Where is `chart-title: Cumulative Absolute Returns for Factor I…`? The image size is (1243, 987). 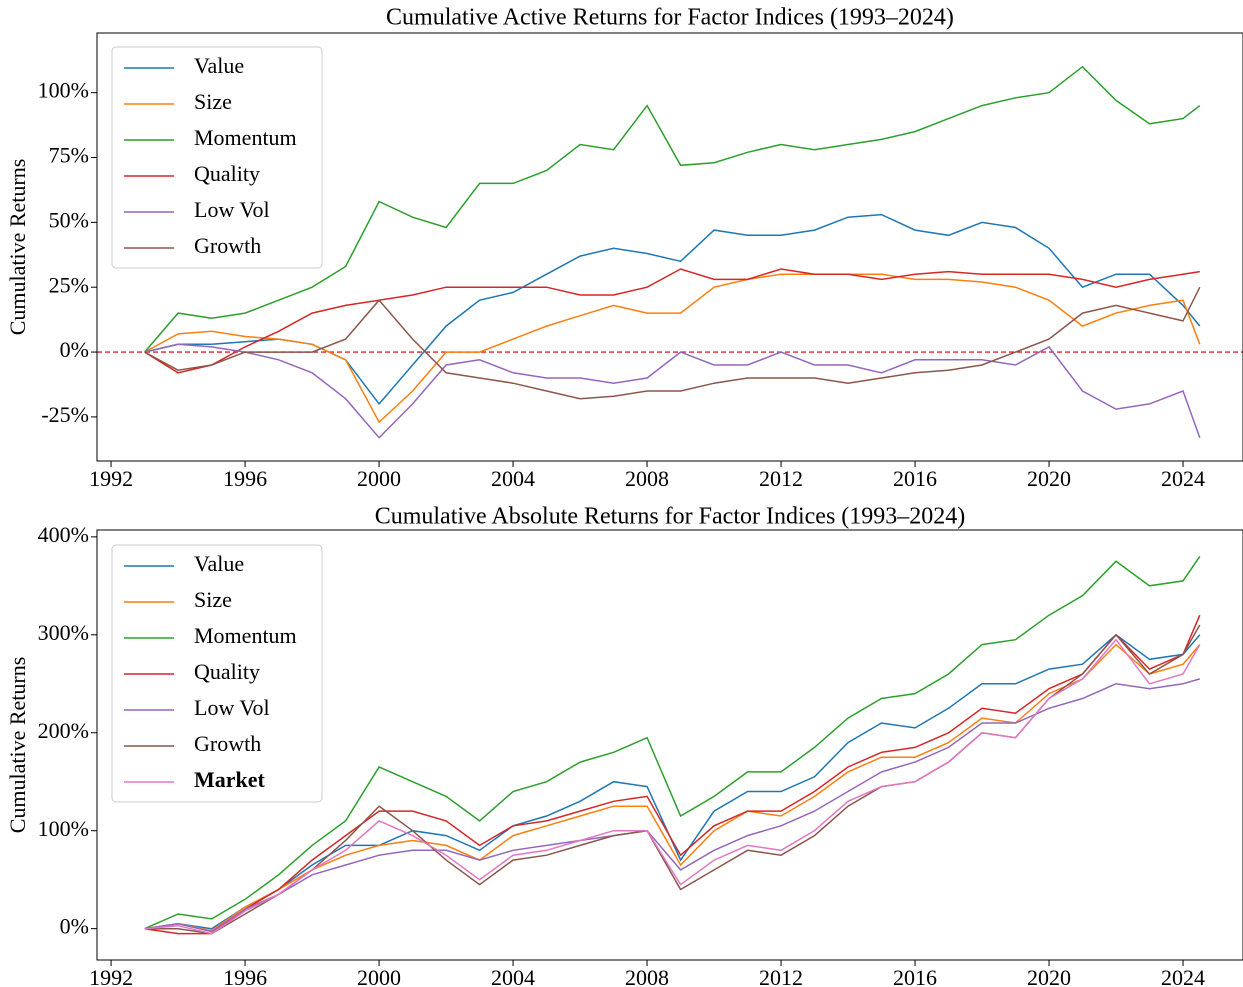
chart-title: Cumulative Absolute Returns for Factor I… is located at coordinates (670, 517).